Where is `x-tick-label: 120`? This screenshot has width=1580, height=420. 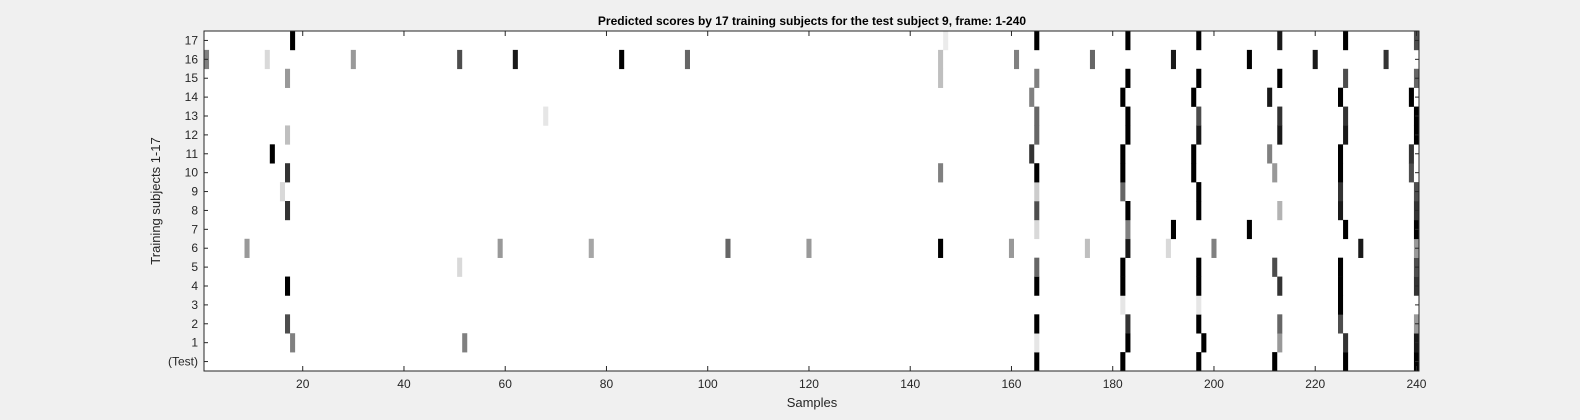 x-tick-label: 120 is located at coordinates (809, 384).